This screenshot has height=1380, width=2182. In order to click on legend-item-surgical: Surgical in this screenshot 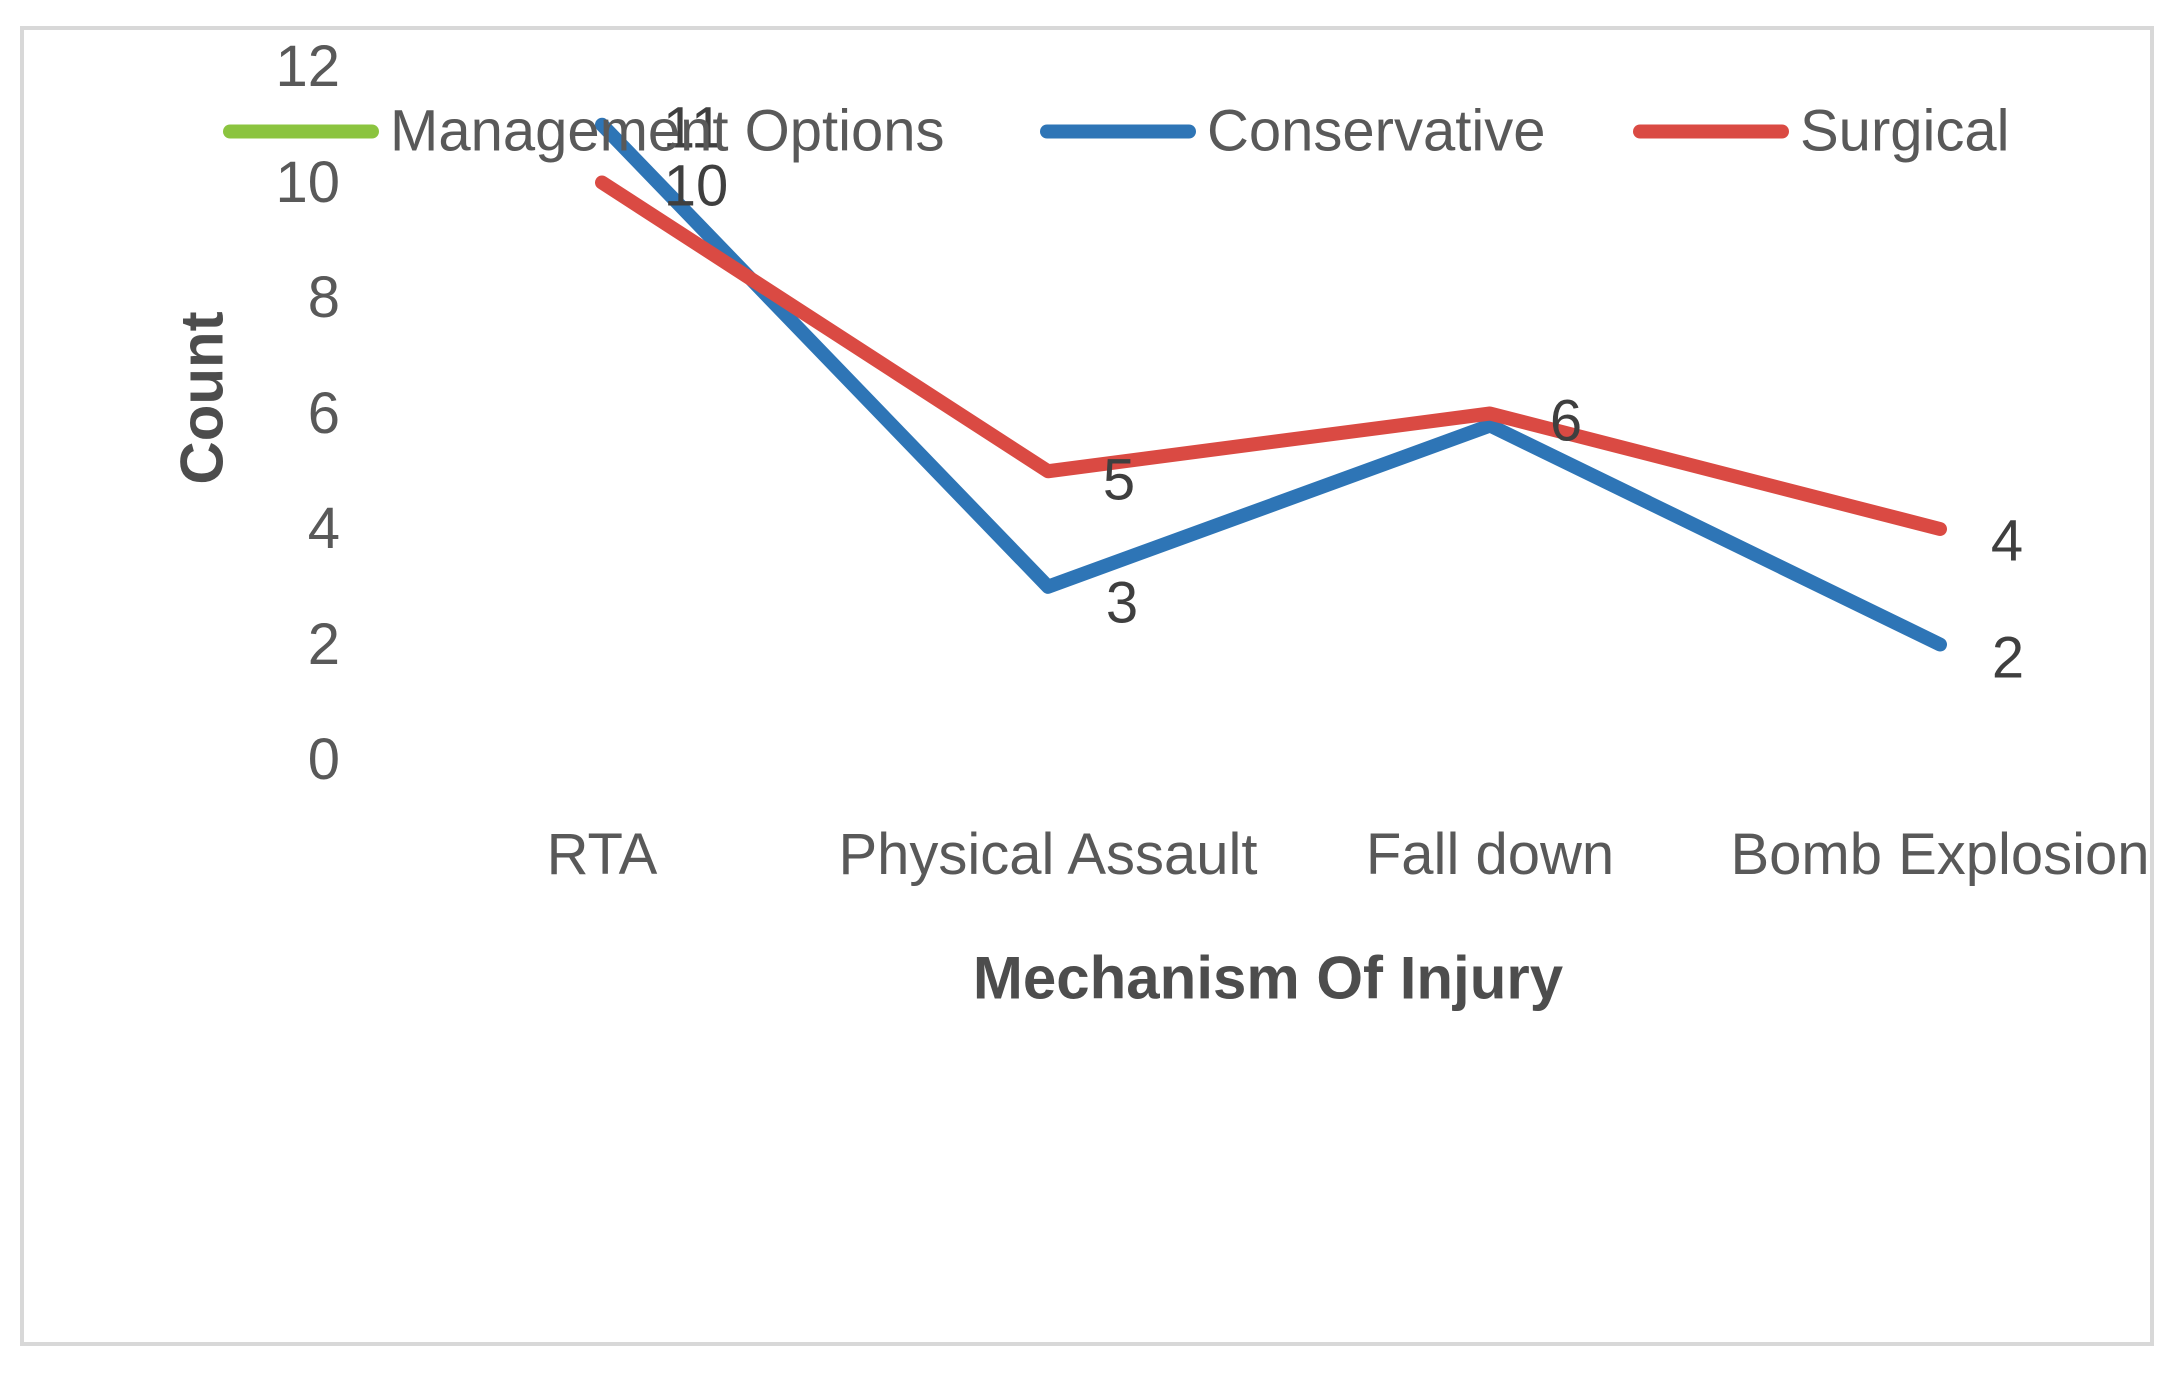, I will do `click(1821, 131)`.